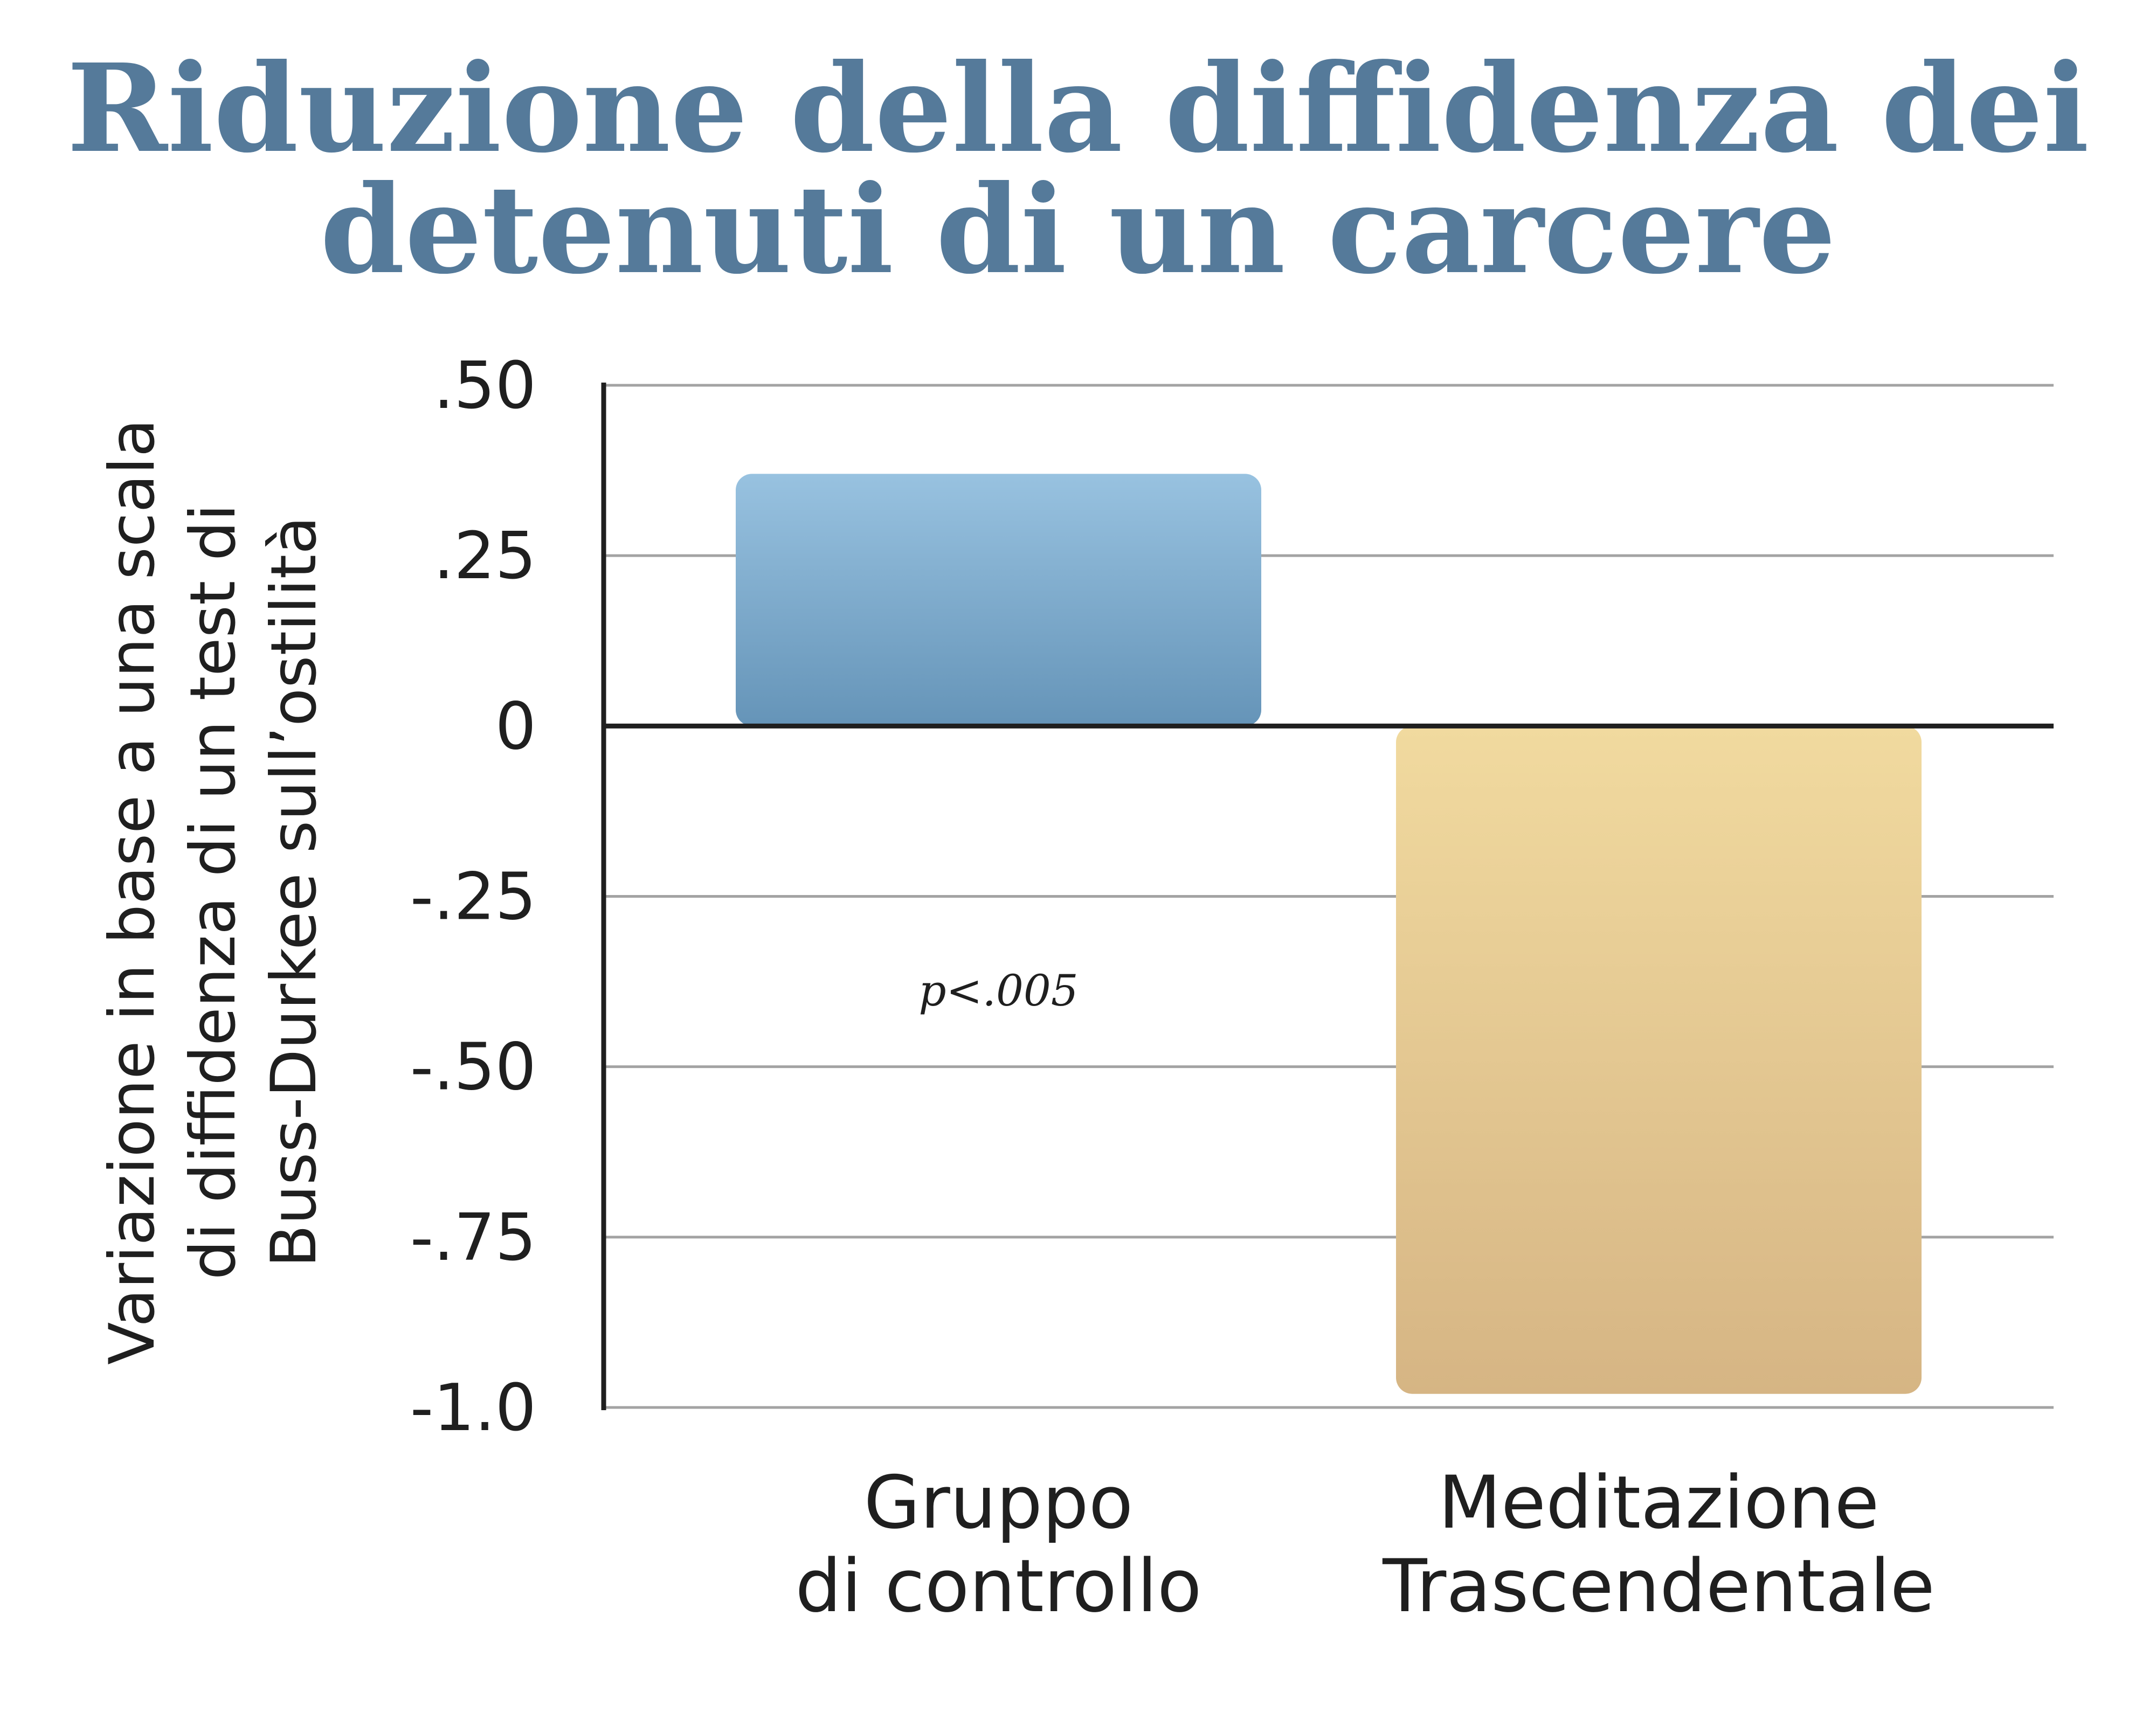  Describe the element at coordinates (1078, 109) in the screenshot. I see `chart-title-line-1: Riduzione della diffidenza dei` at that location.